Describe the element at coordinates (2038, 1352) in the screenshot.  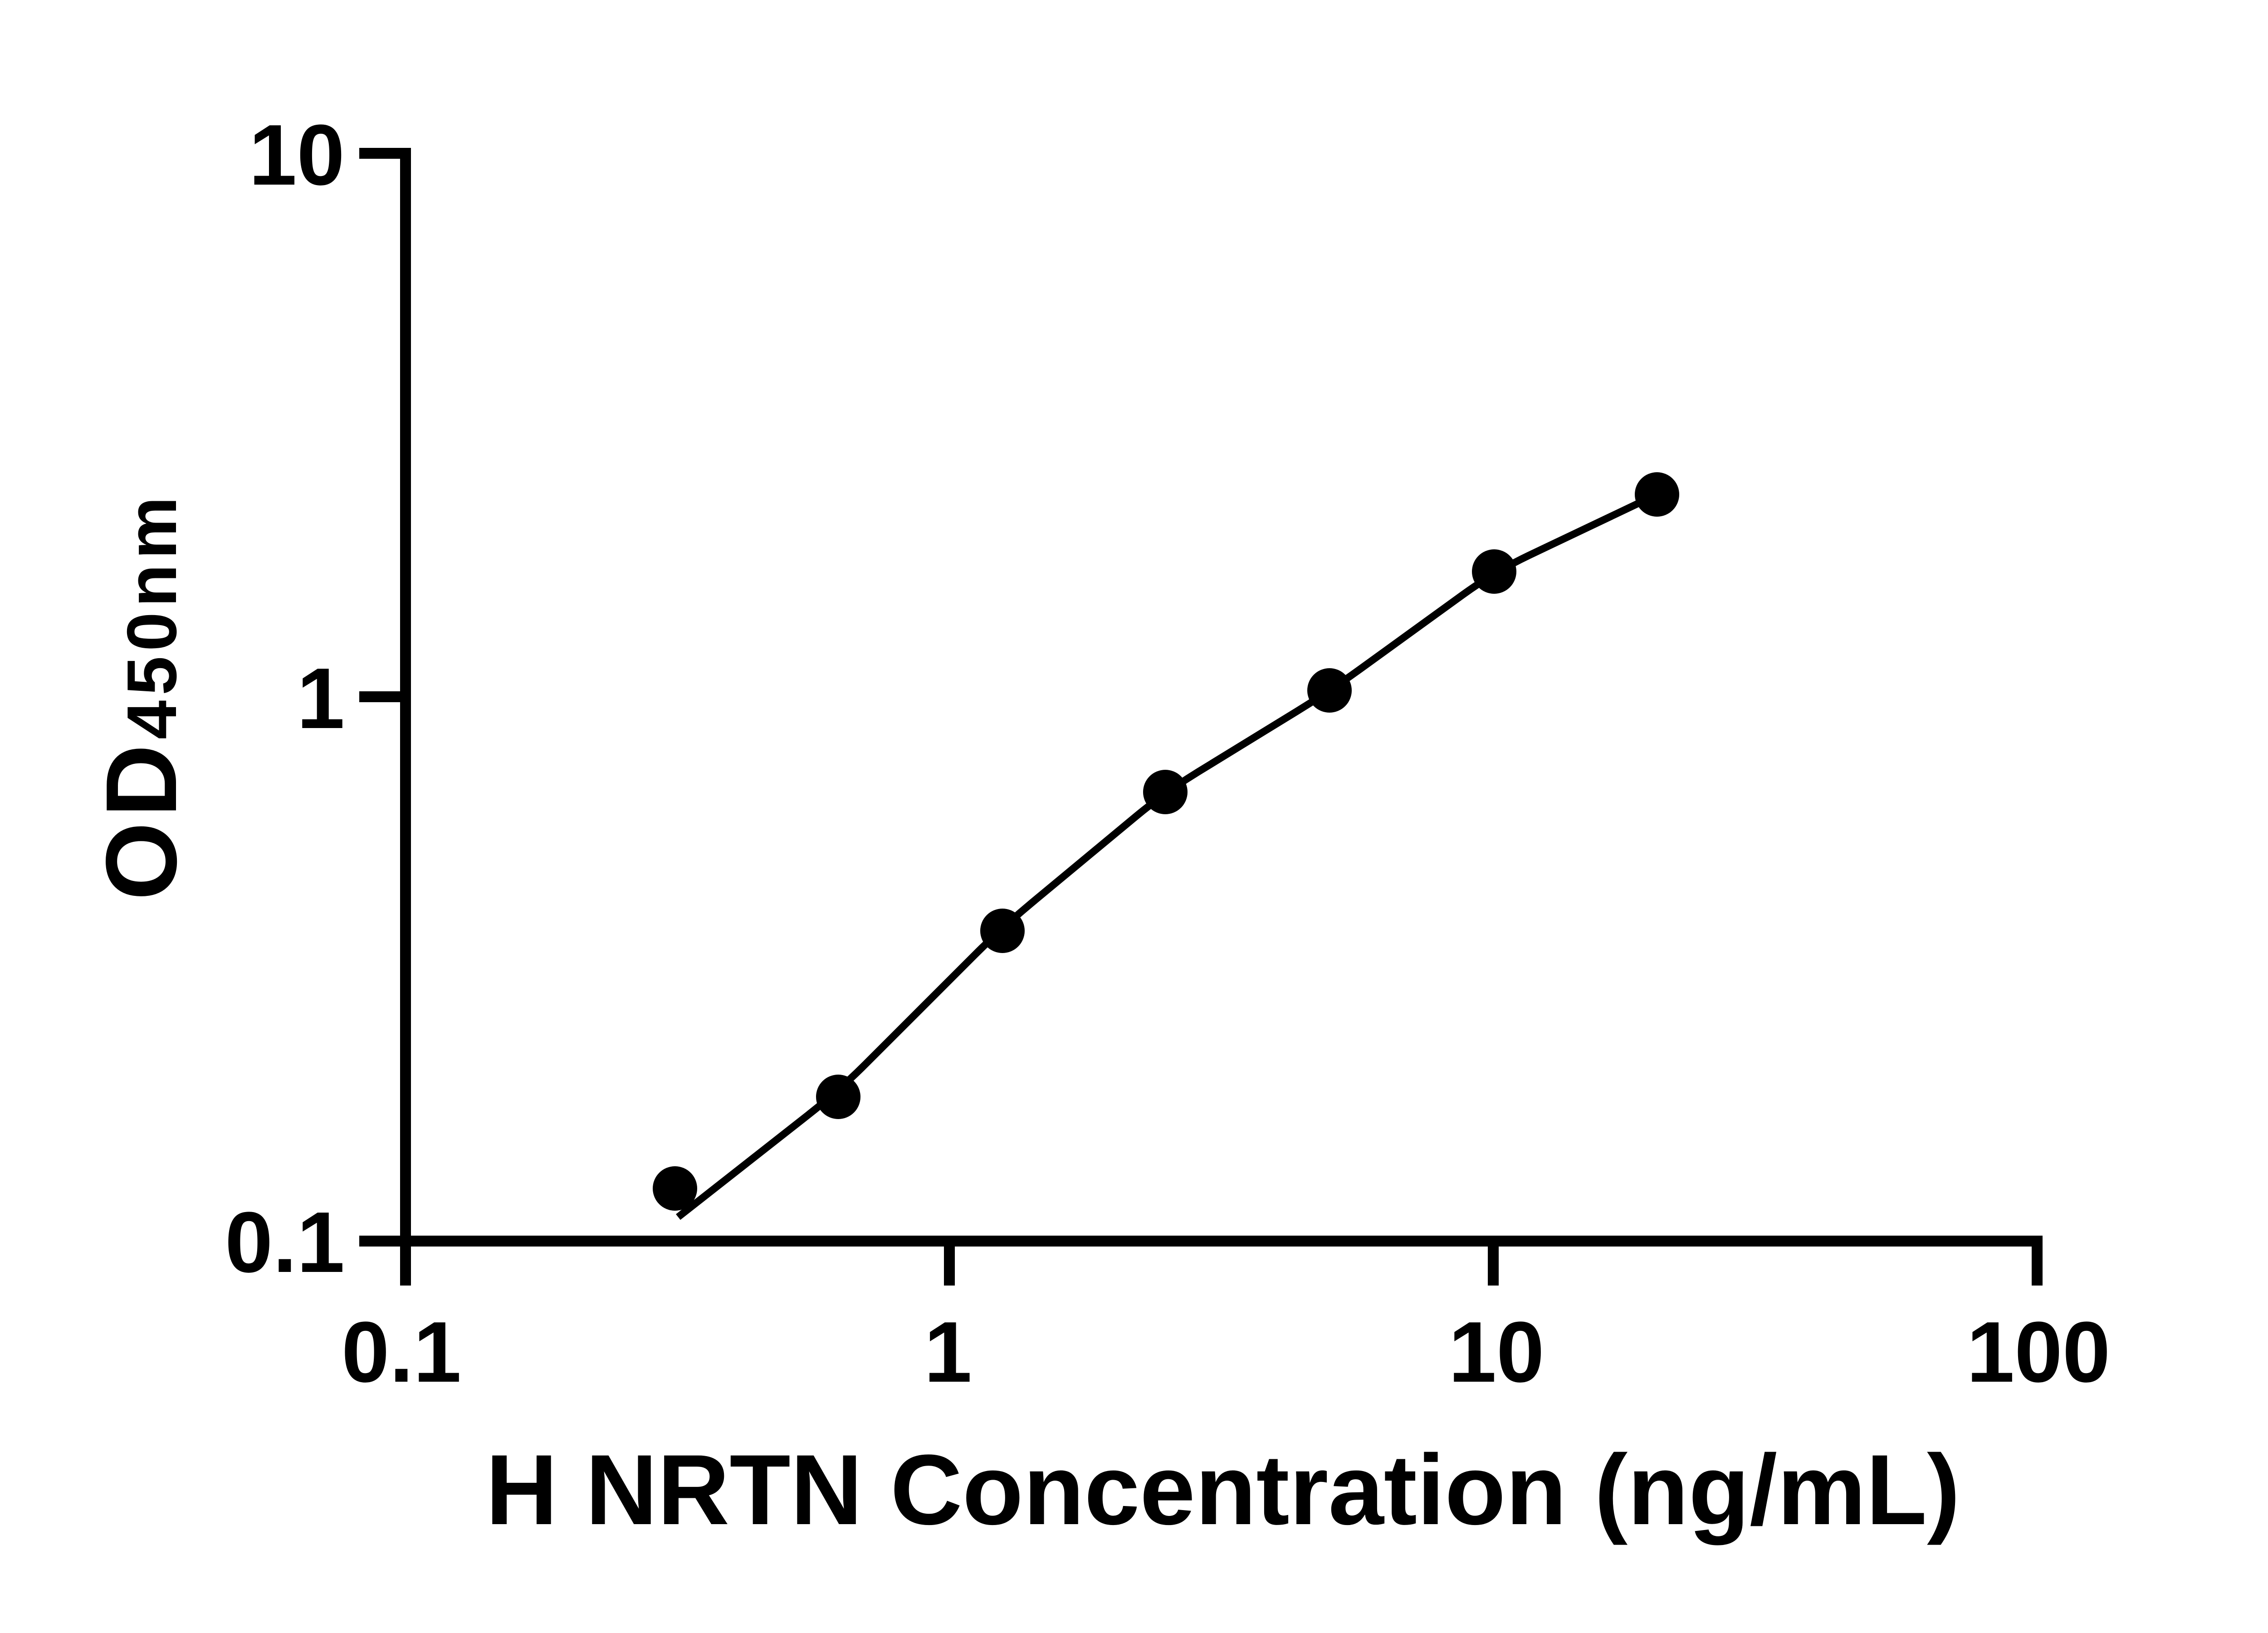
I see `svg-text: 100` at that location.